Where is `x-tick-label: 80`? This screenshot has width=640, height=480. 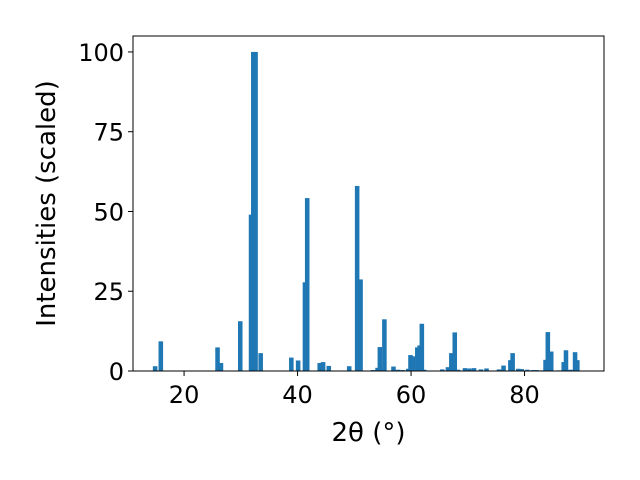 x-tick-label: 80 is located at coordinates (524, 395).